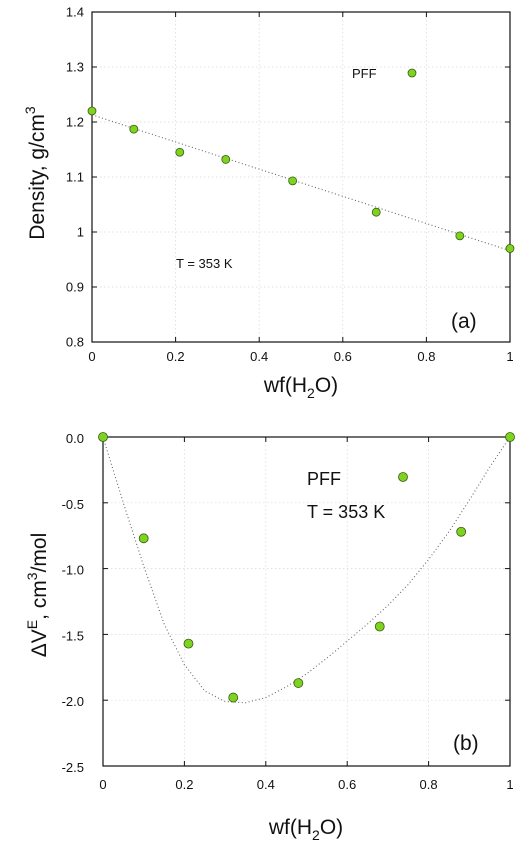 The height and width of the screenshot is (845, 520). I want to click on panel-a-x-tick-label: 1, so click(509, 356).